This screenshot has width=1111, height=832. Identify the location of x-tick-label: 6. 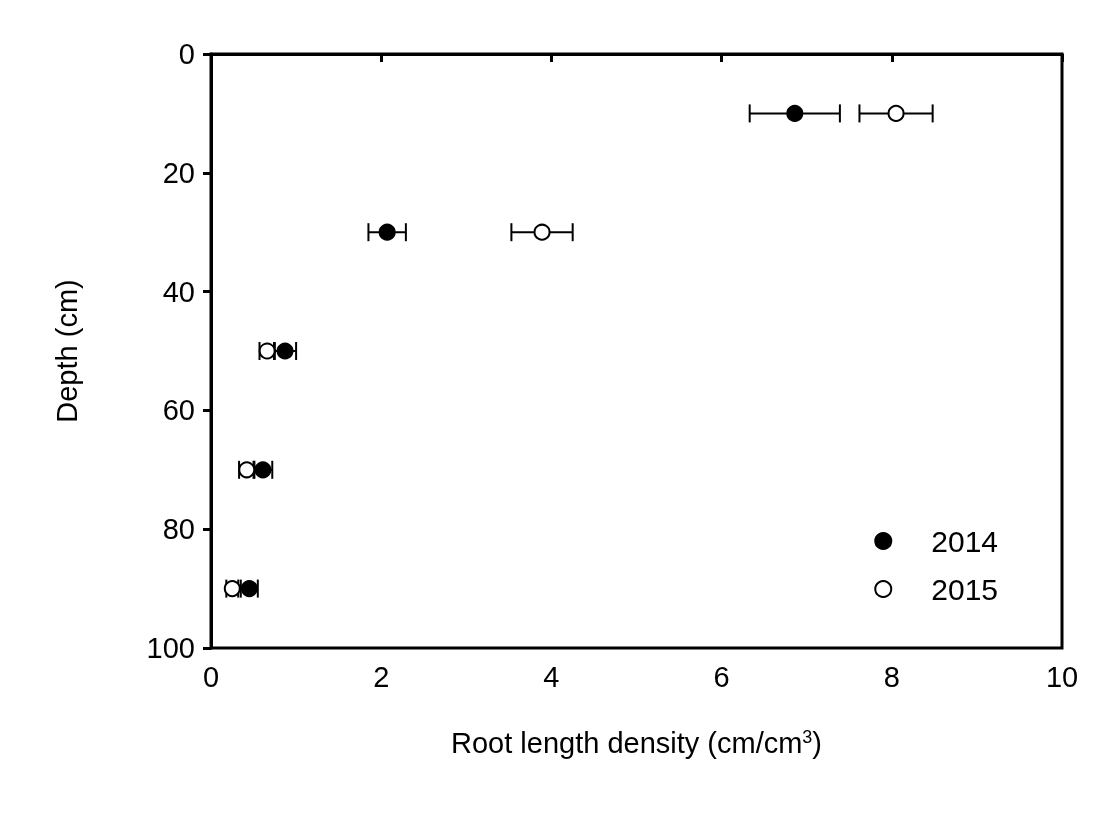
(721, 676).